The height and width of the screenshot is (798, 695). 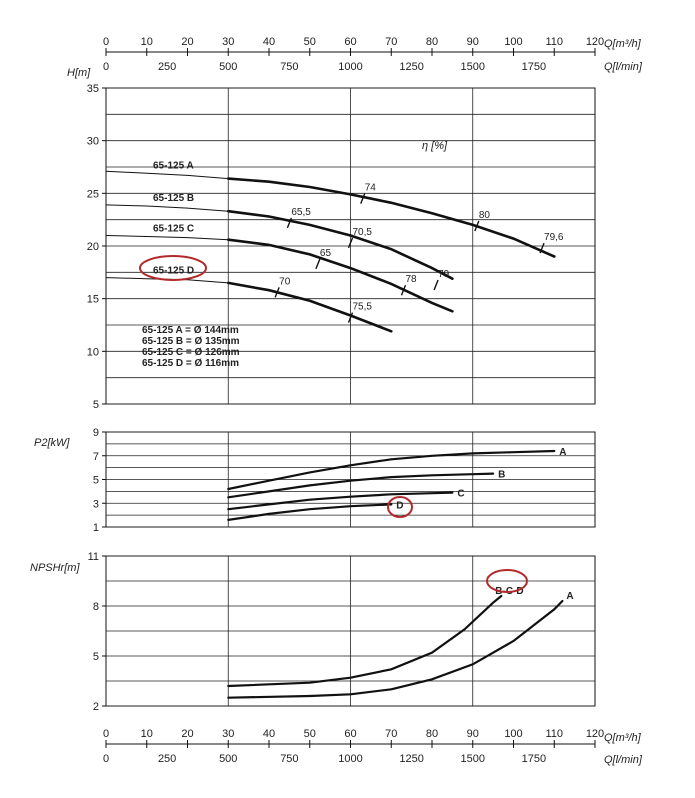 What do you see at coordinates (534, 67) in the screenshot?
I see `top-q-lmin-tick-label: 1750` at bounding box center [534, 67].